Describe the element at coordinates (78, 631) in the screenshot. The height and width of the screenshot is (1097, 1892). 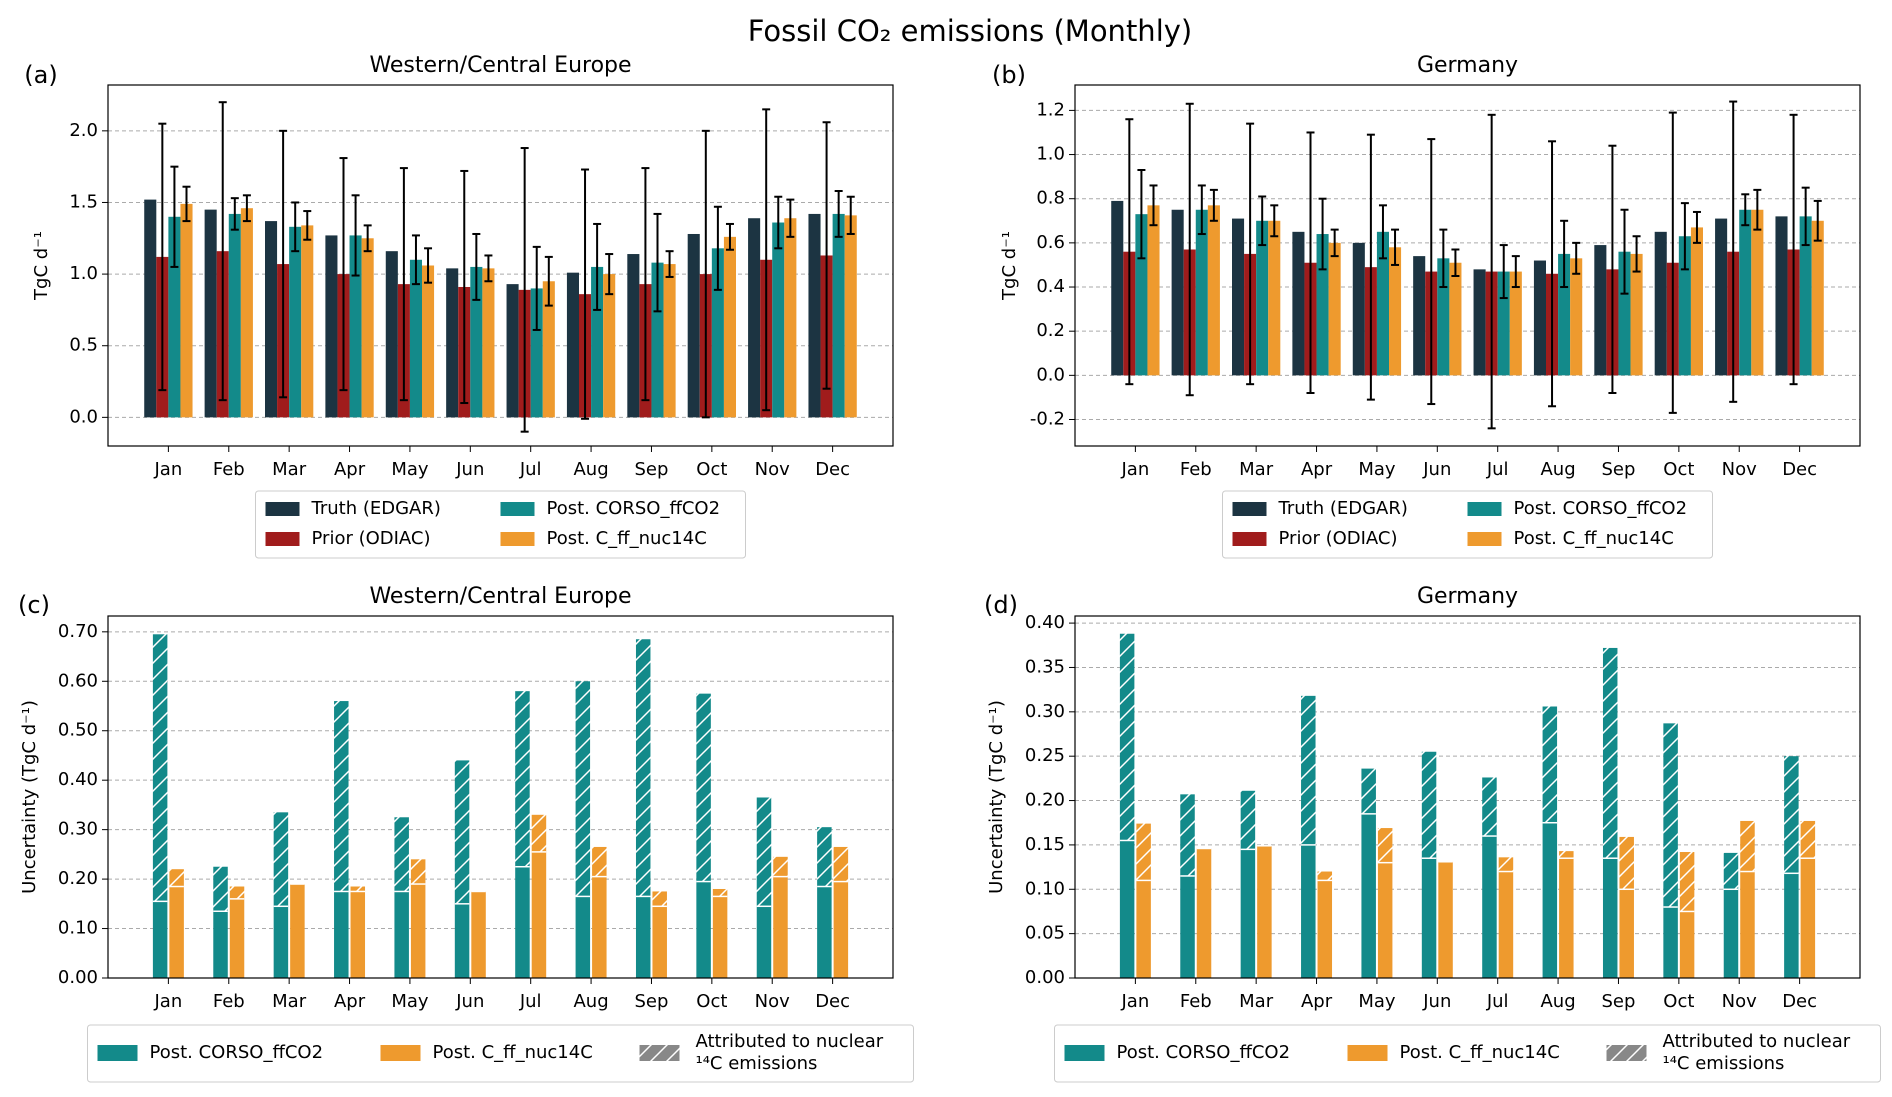
I see `y-tick-label: 0.70` at that location.